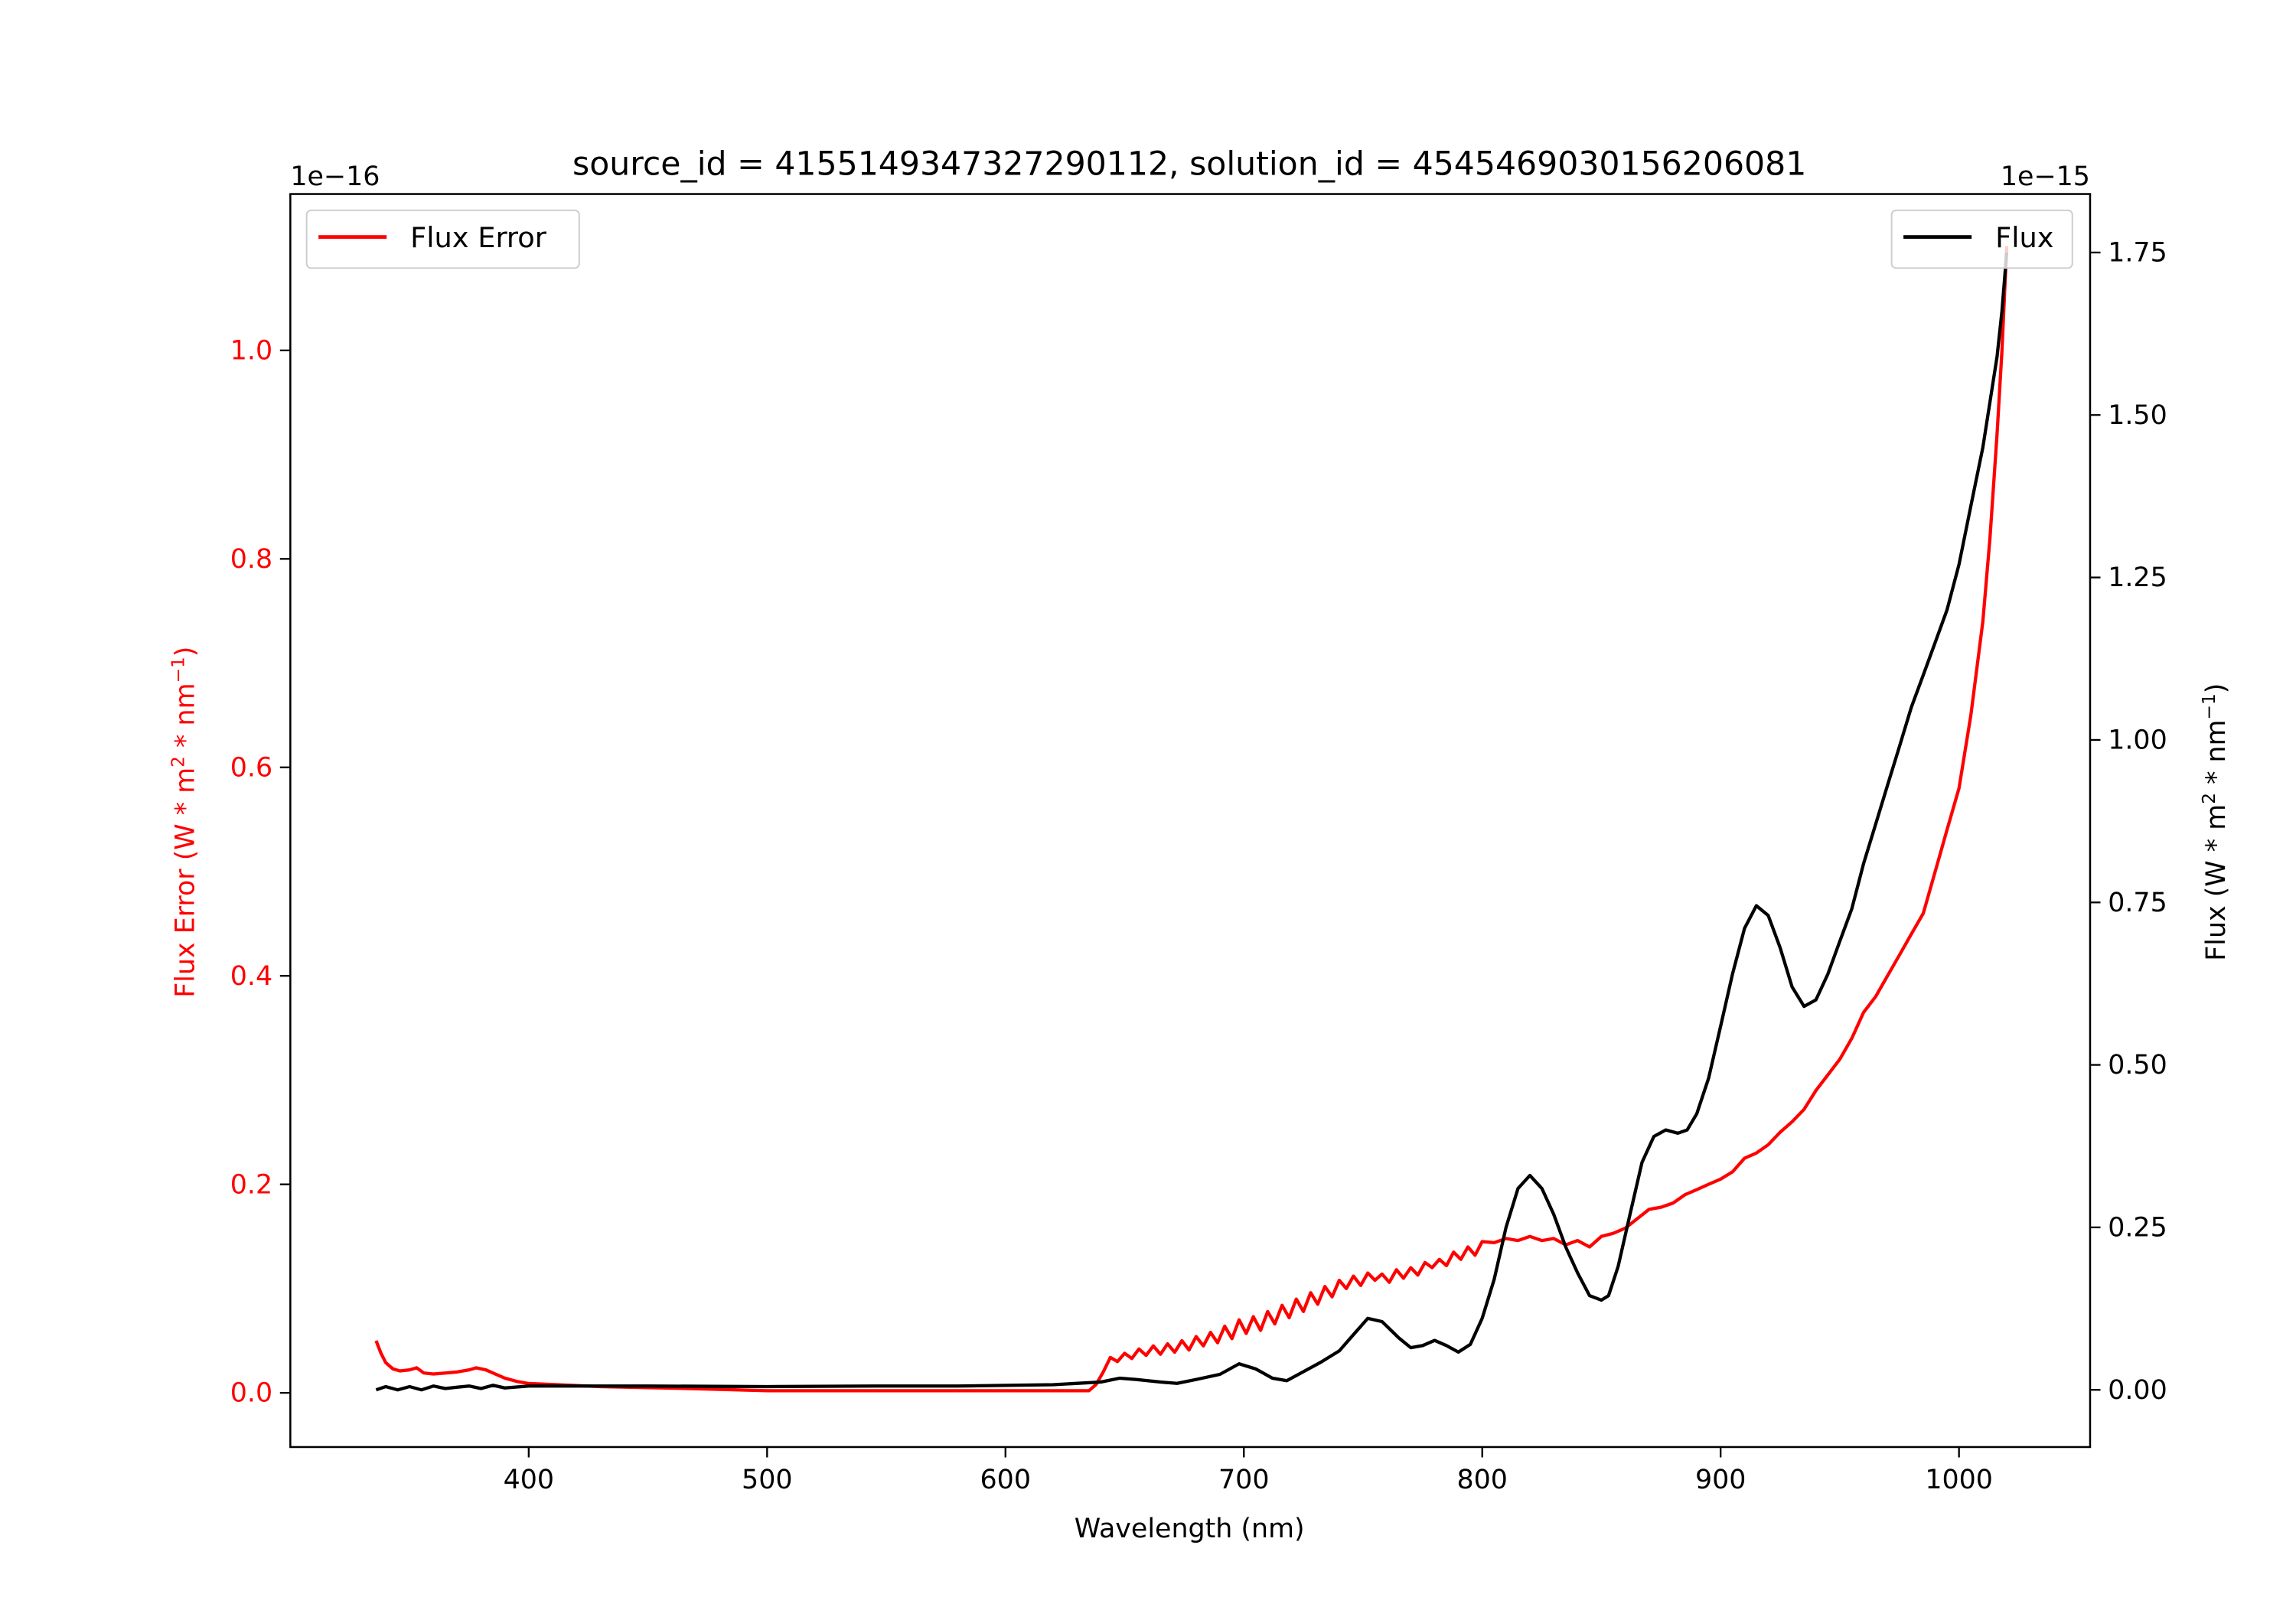  What do you see at coordinates (2137, 416) in the screenshot?
I see `right-y-tick-label: 1.50` at bounding box center [2137, 416].